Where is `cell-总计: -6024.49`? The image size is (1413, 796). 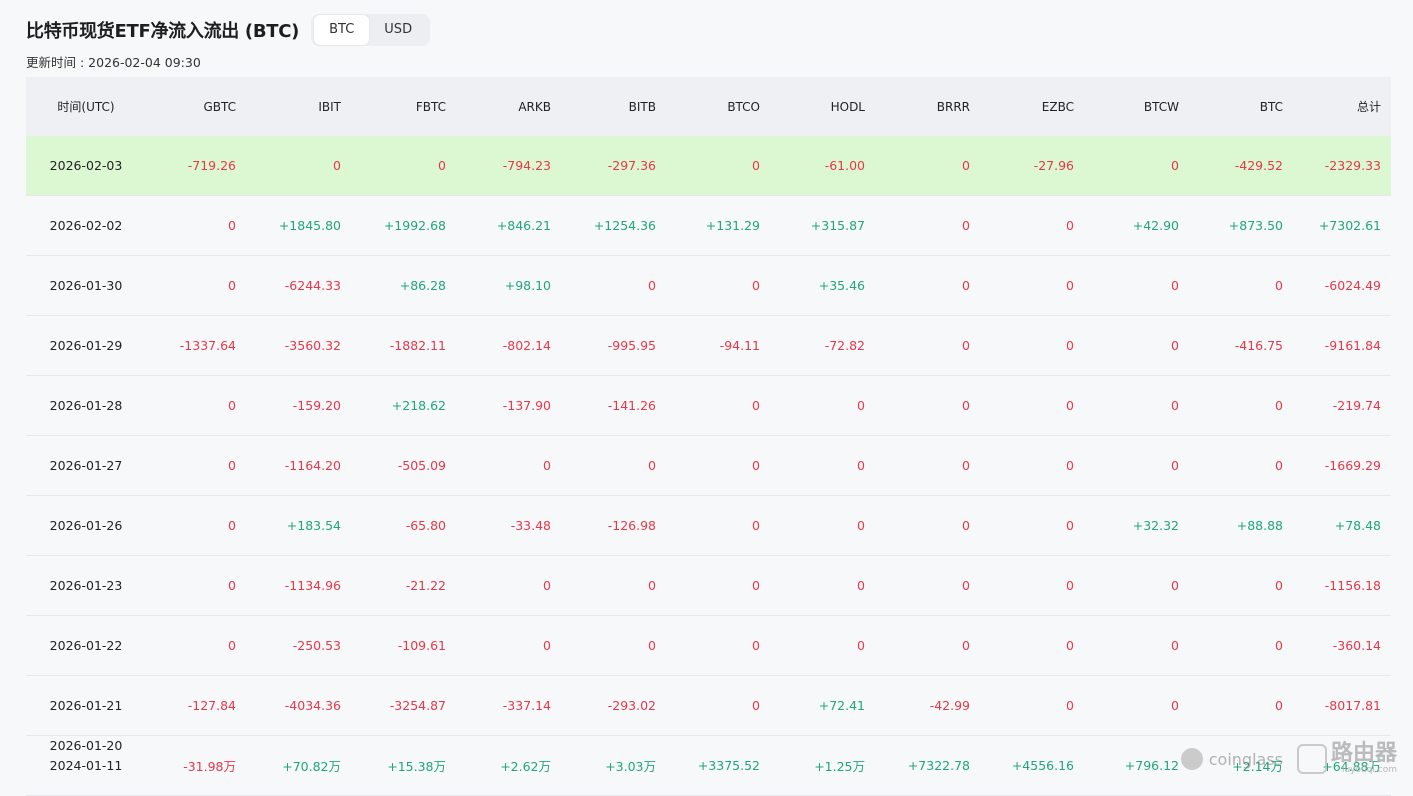 cell-总计: -6024.49 is located at coordinates (1342, 285).